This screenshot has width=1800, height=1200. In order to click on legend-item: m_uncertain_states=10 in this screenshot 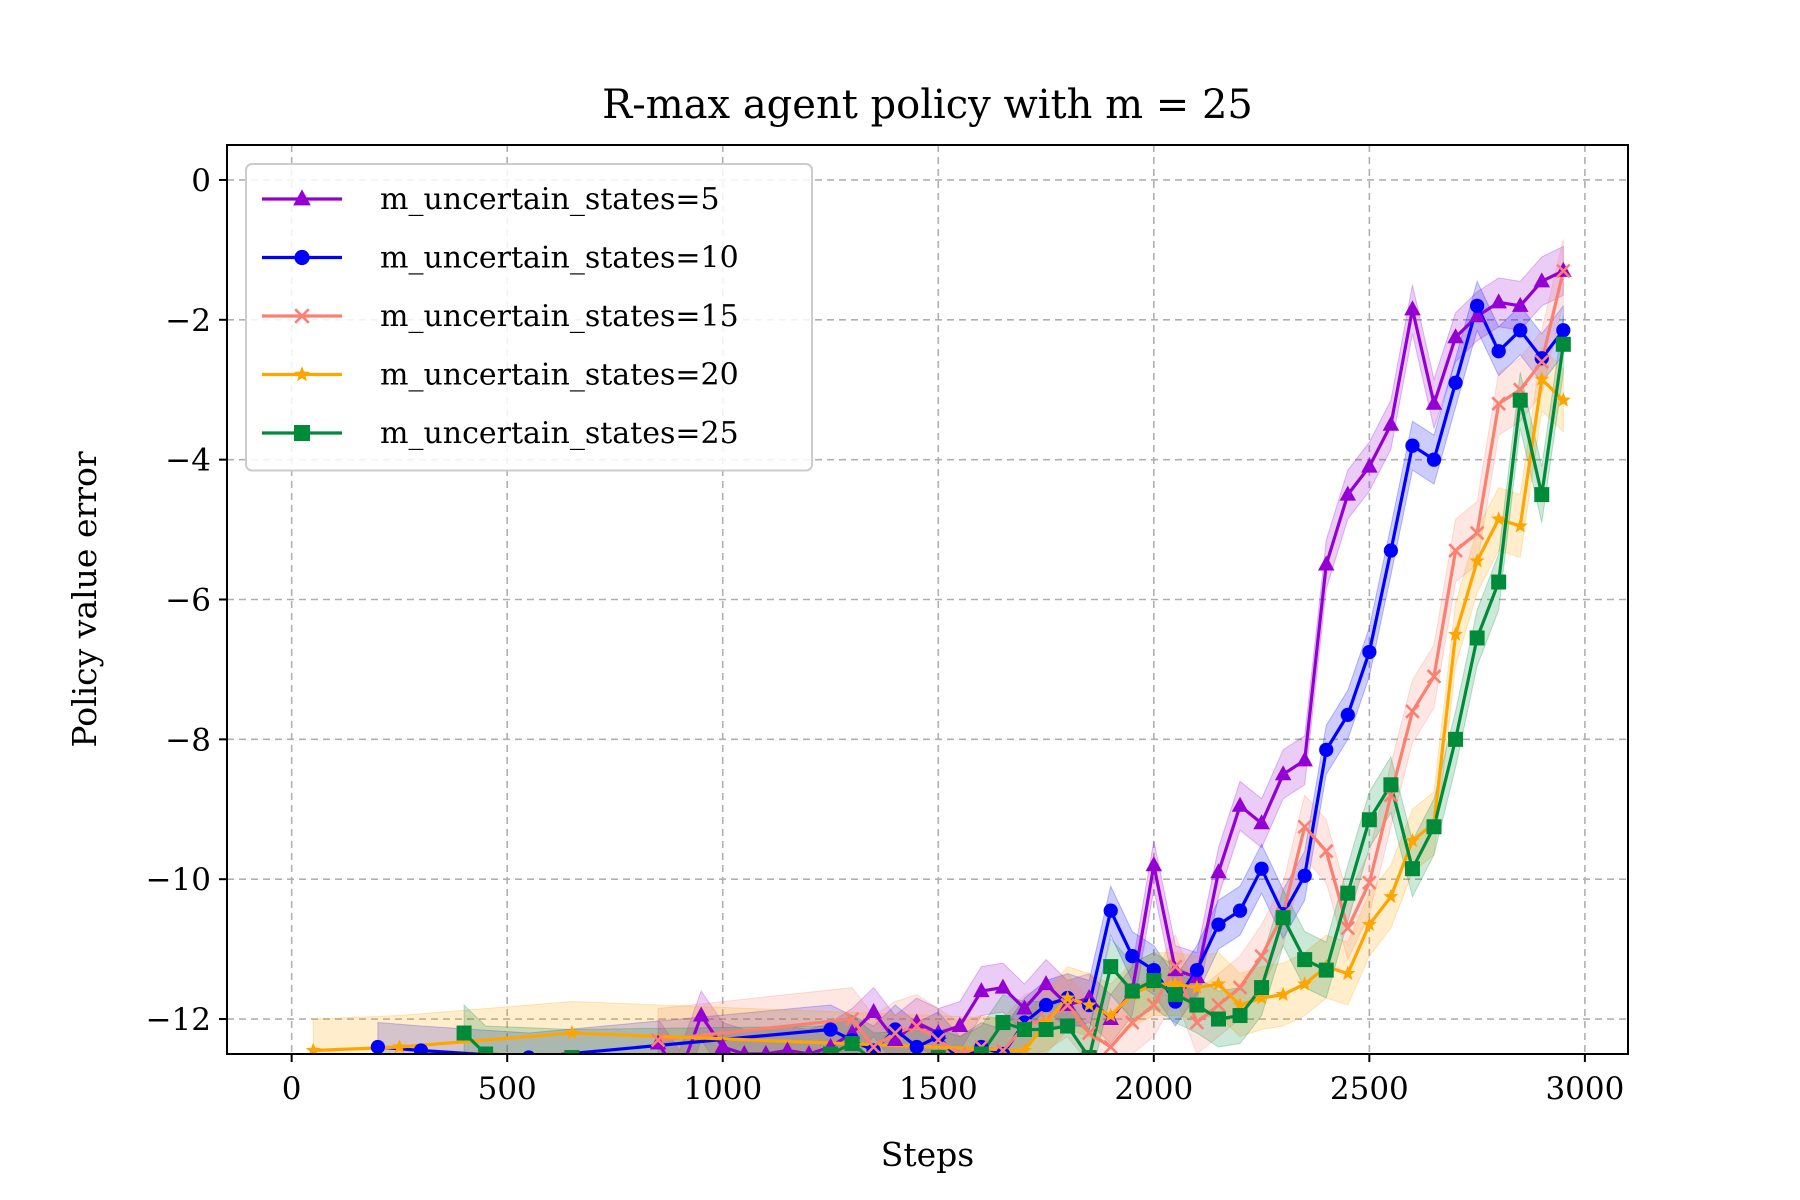, I will do `click(500, 258)`.